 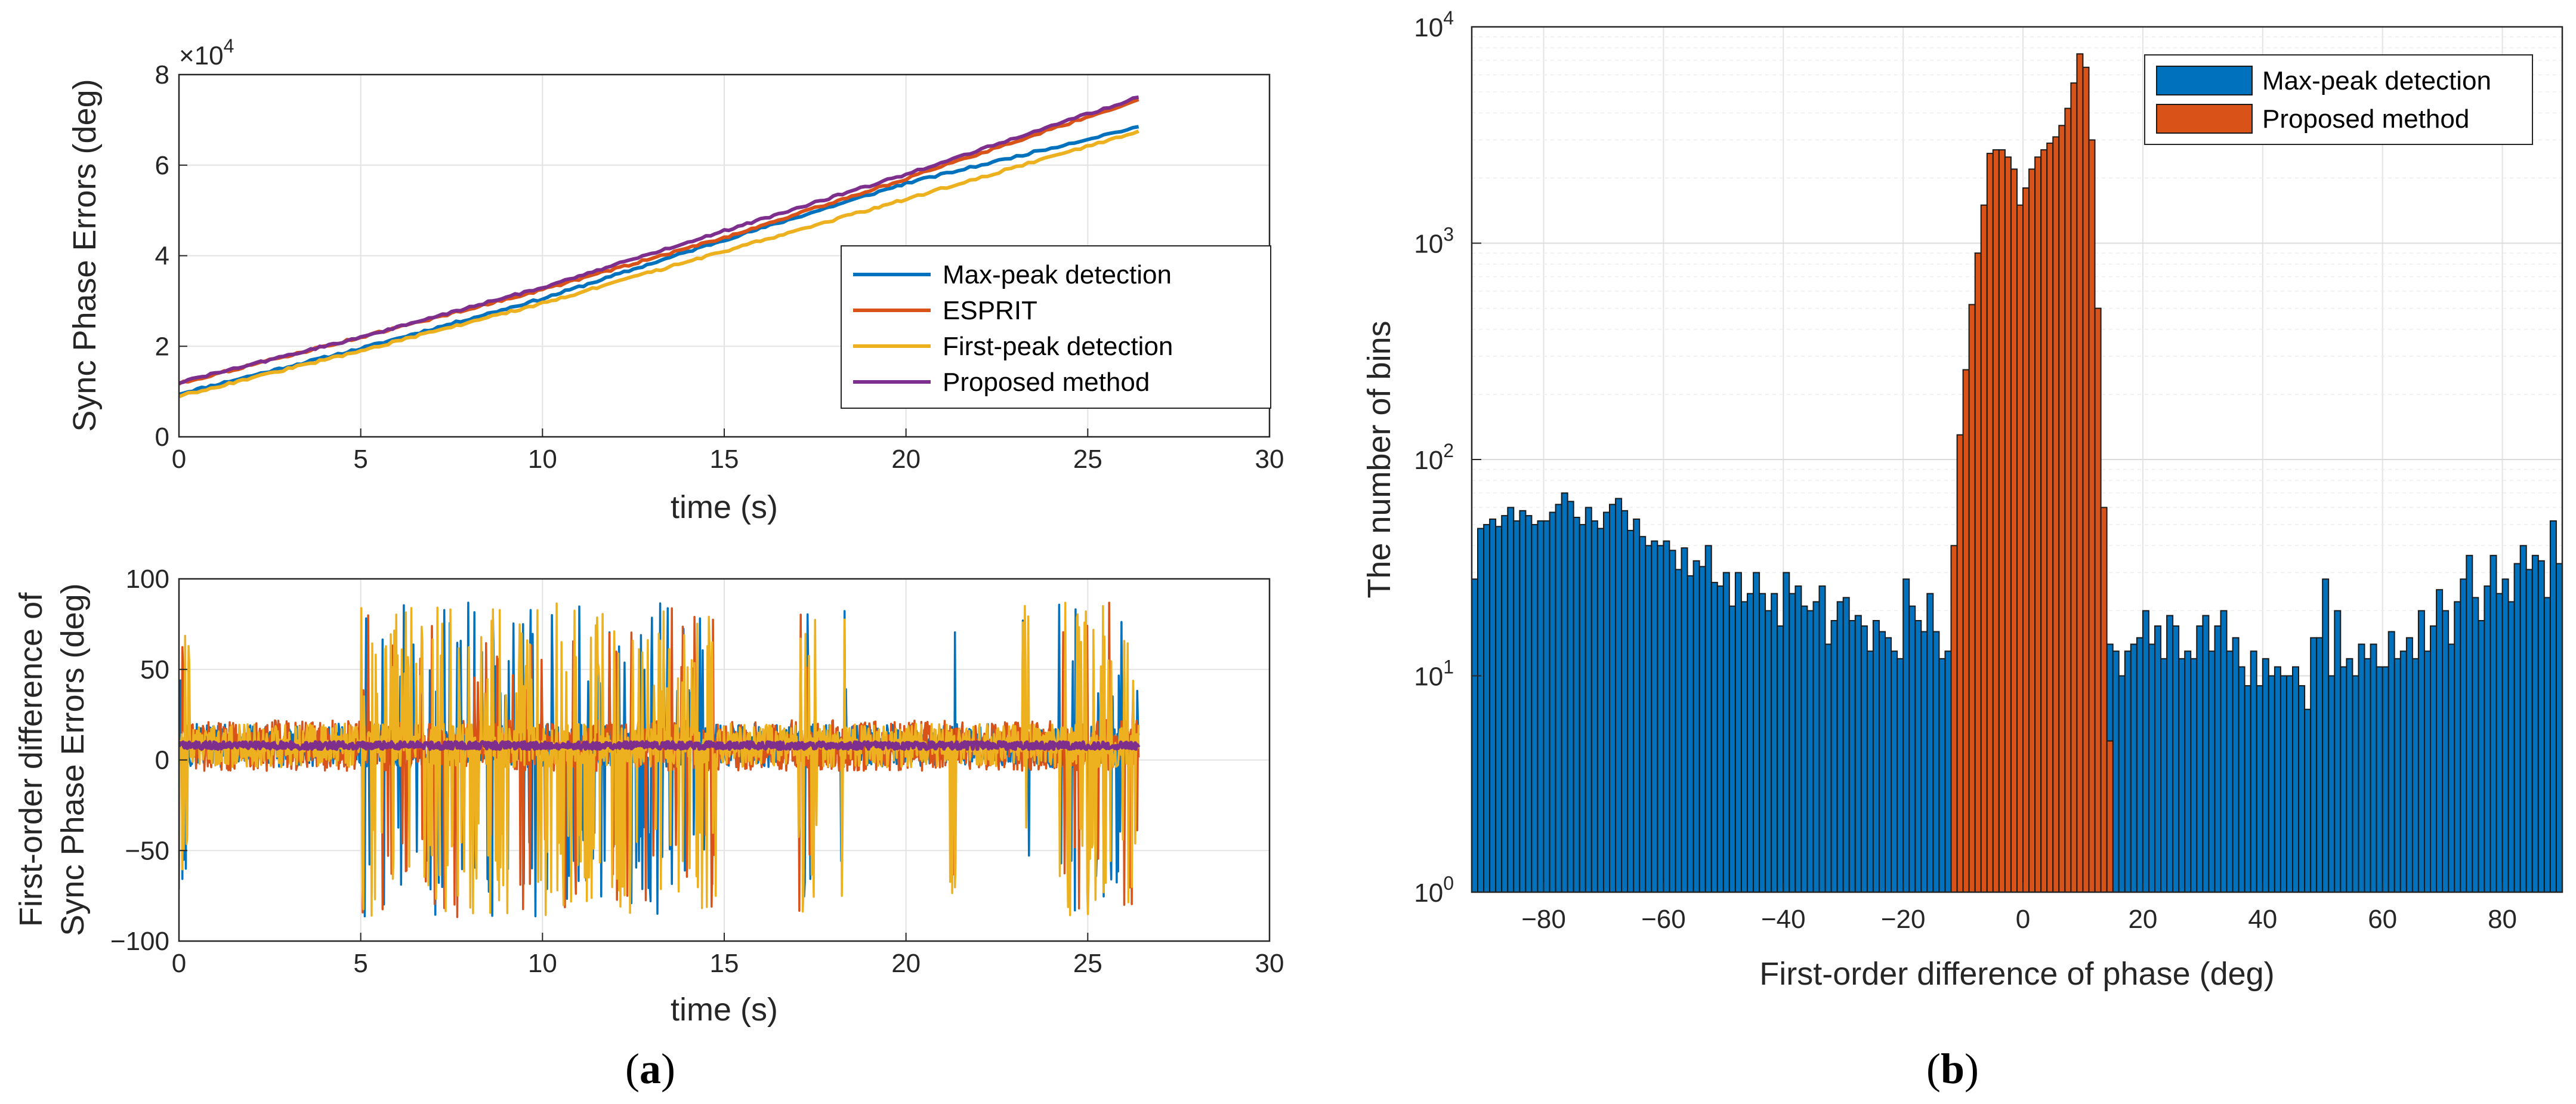 What do you see at coordinates (1449, 18) in the screenshot?
I see `y-tick-power: 4` at bounding box center [1449, 18].